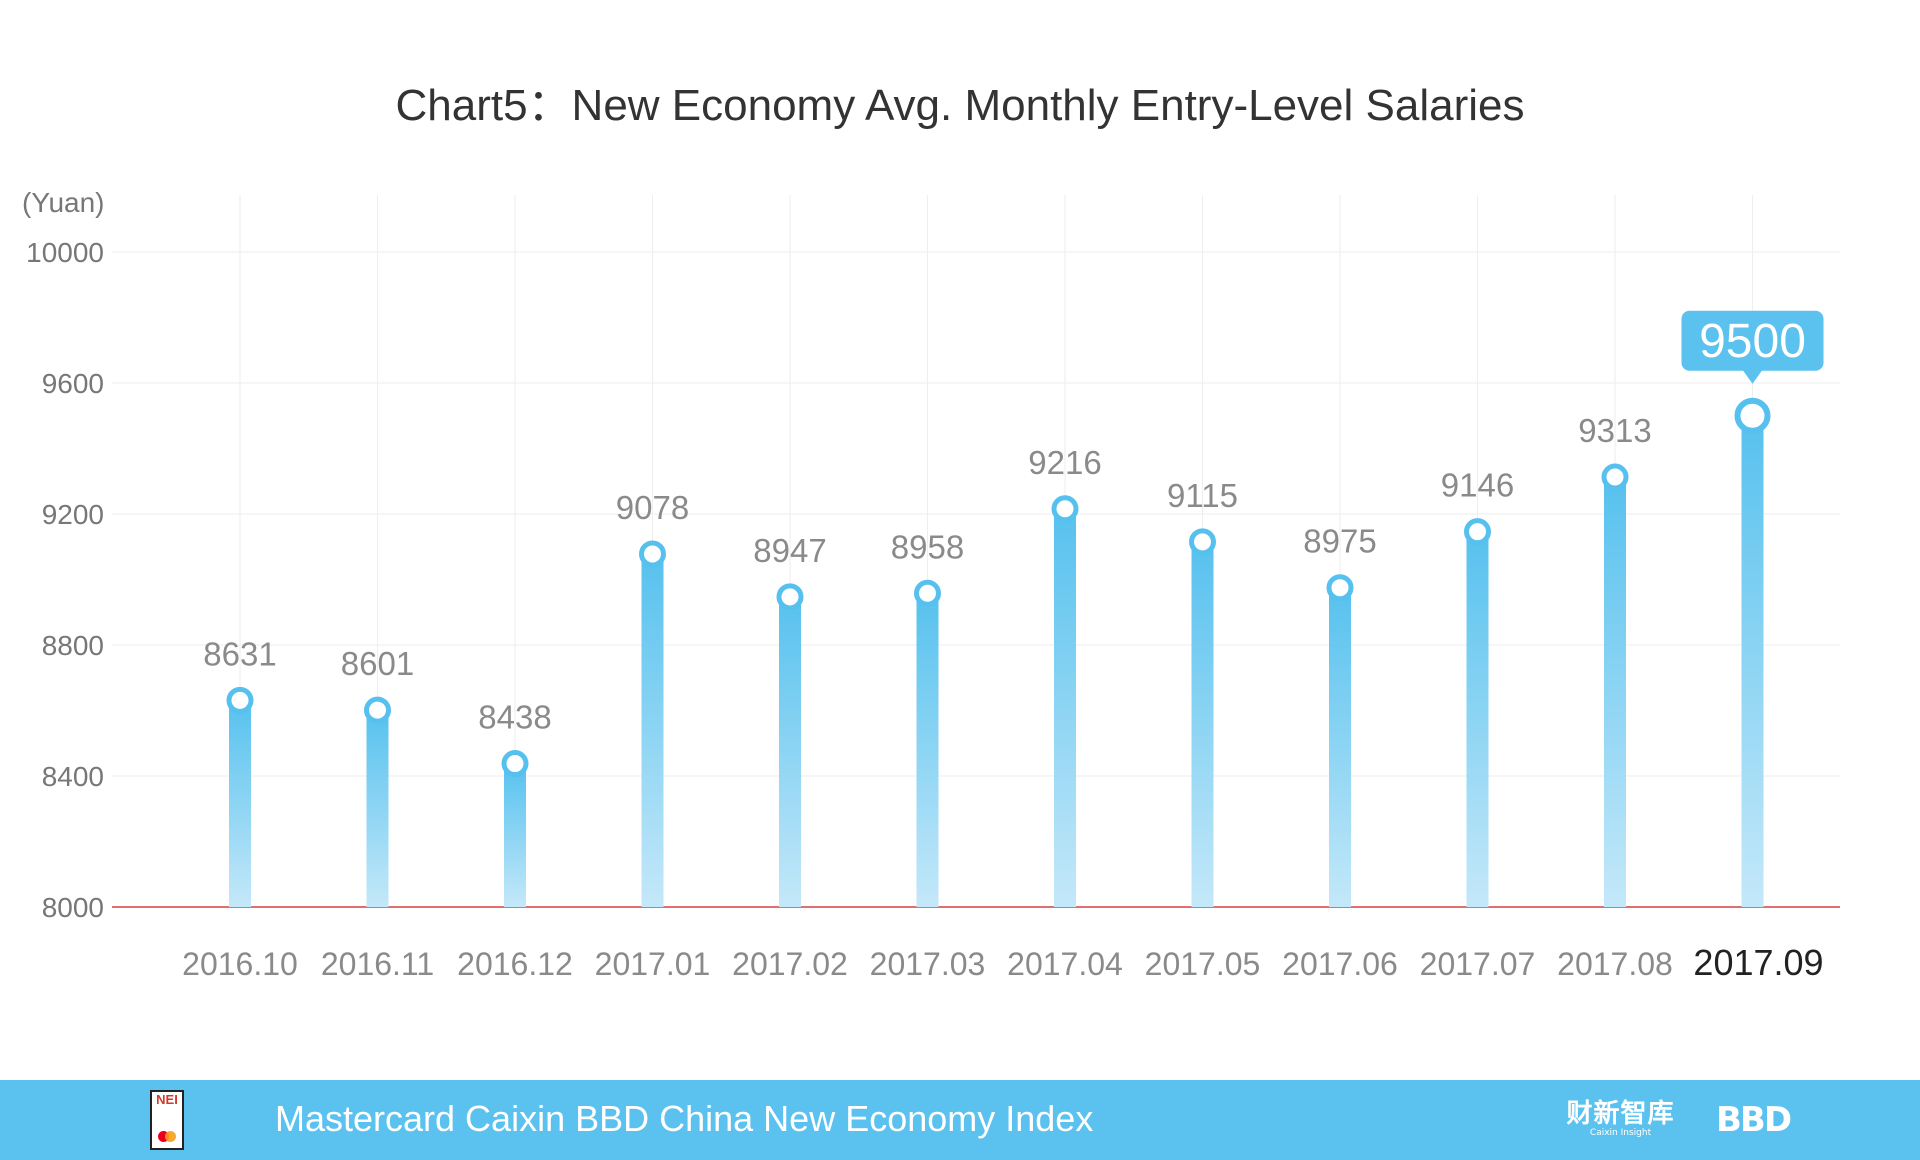  Describe the element at coordinates (927, 546) in the screenshot. I see `data-label: 8958` at that location.